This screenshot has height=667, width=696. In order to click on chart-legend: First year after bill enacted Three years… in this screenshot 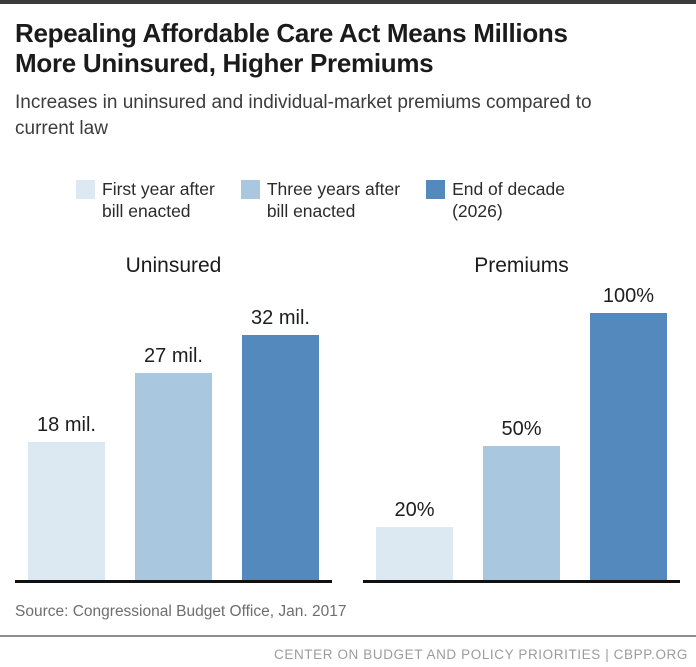, I will do `click(378, 200)`.